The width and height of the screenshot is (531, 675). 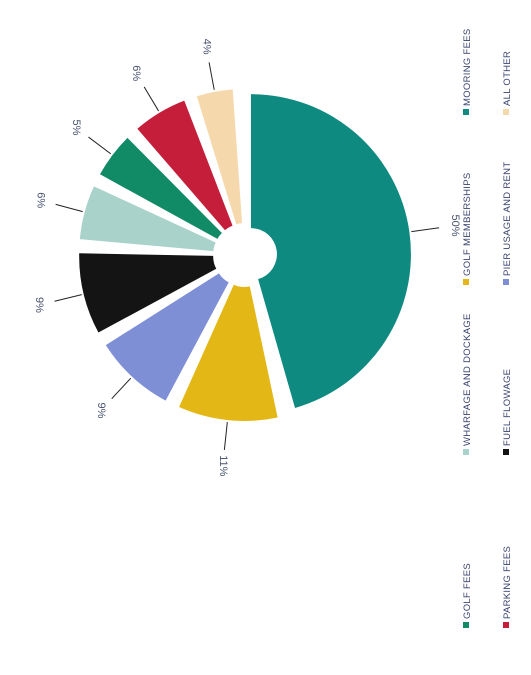 I want to click on legend-item-fuel-flowage: FUEL FLOWAGE, so click(x=507, y=412).